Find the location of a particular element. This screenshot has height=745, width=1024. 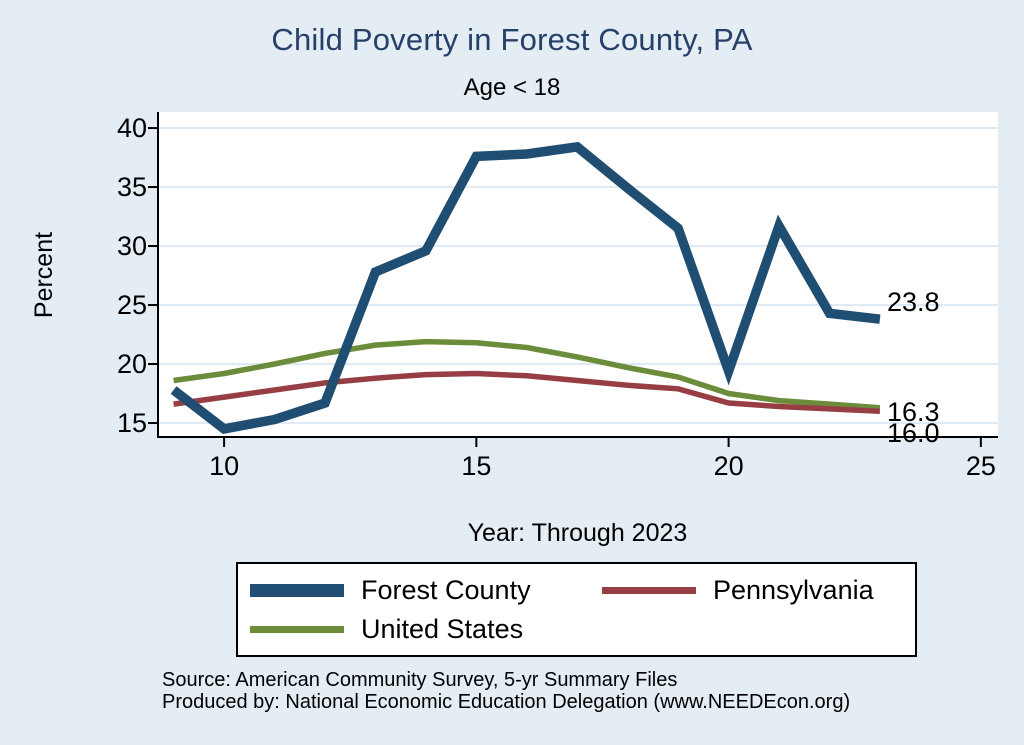

y-tick-label: 30 is located at coordinates (131, 246).